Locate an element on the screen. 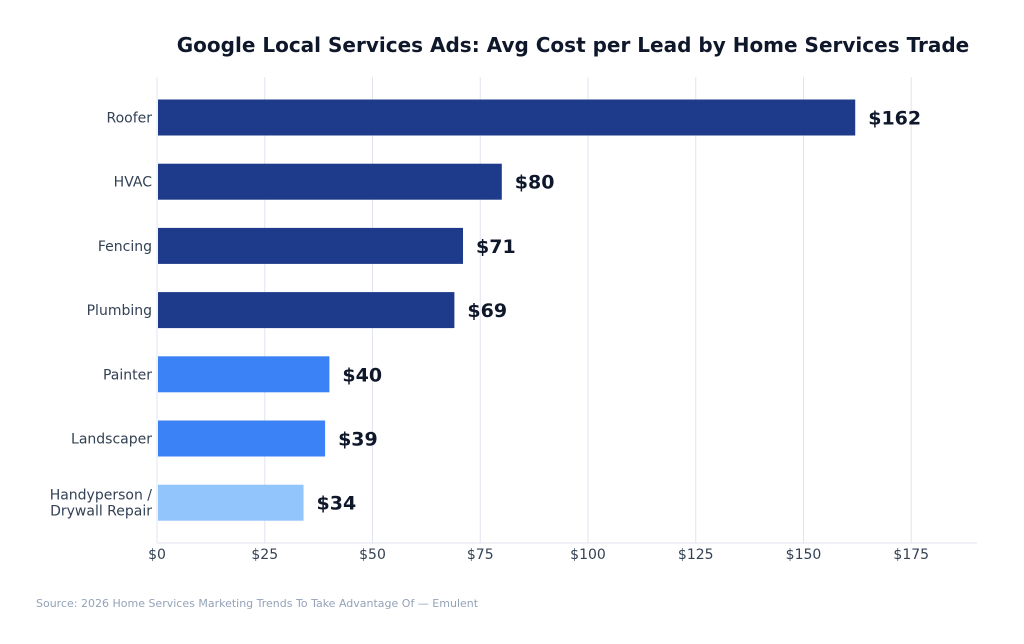 The width and height of the screenshot is (1024, 644). category-label: Handyperson / Drywall Repair is located at coordinates (101, 504).